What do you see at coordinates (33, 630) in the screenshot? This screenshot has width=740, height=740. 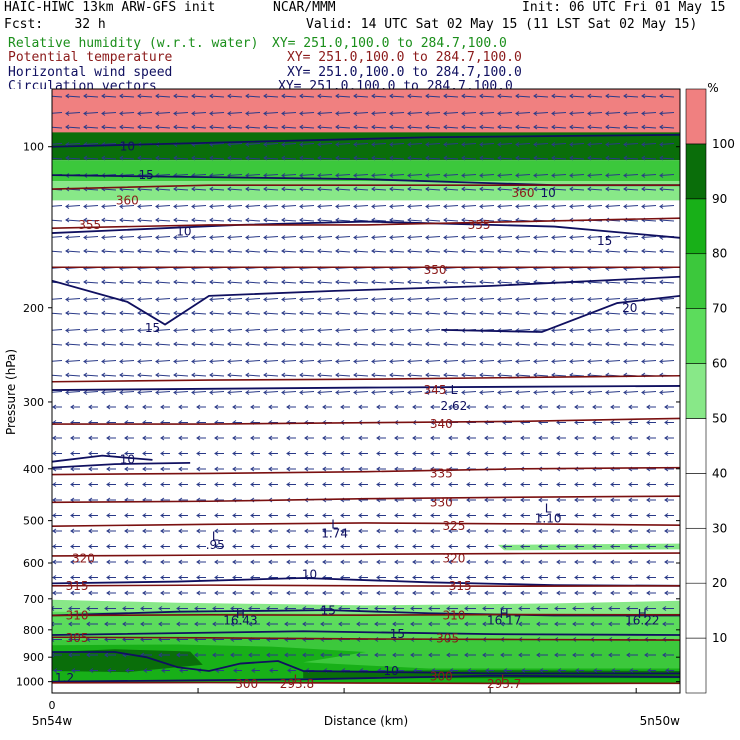 I see `y-tick-label-800: 800` at bounding box center [33, 630].